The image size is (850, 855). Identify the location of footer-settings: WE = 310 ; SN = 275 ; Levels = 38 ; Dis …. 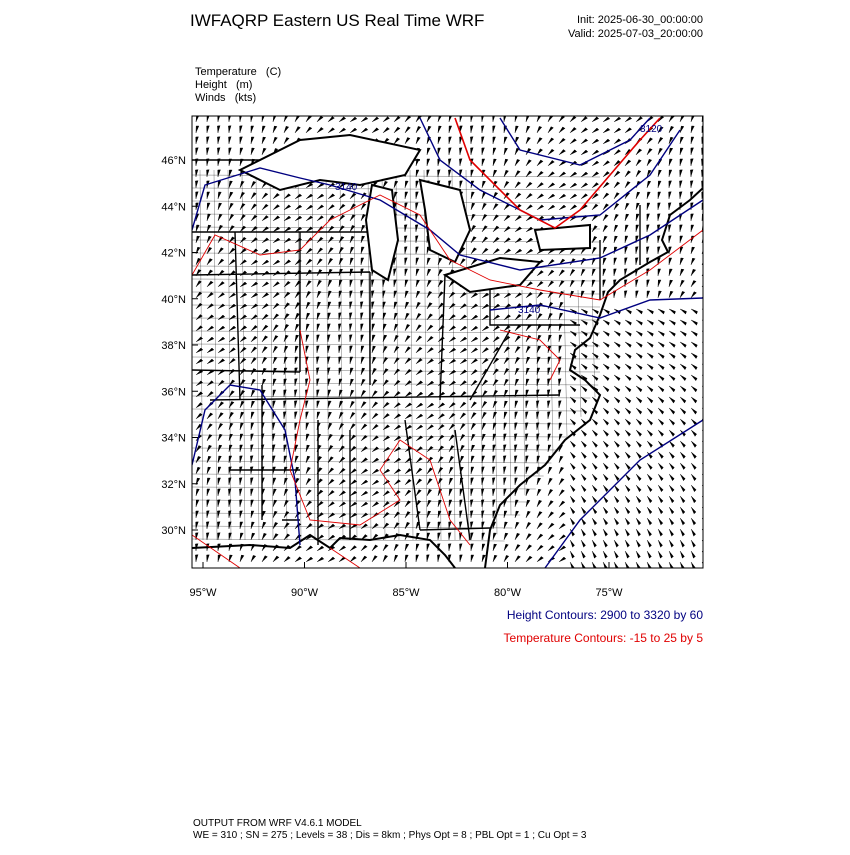
(390, 835).